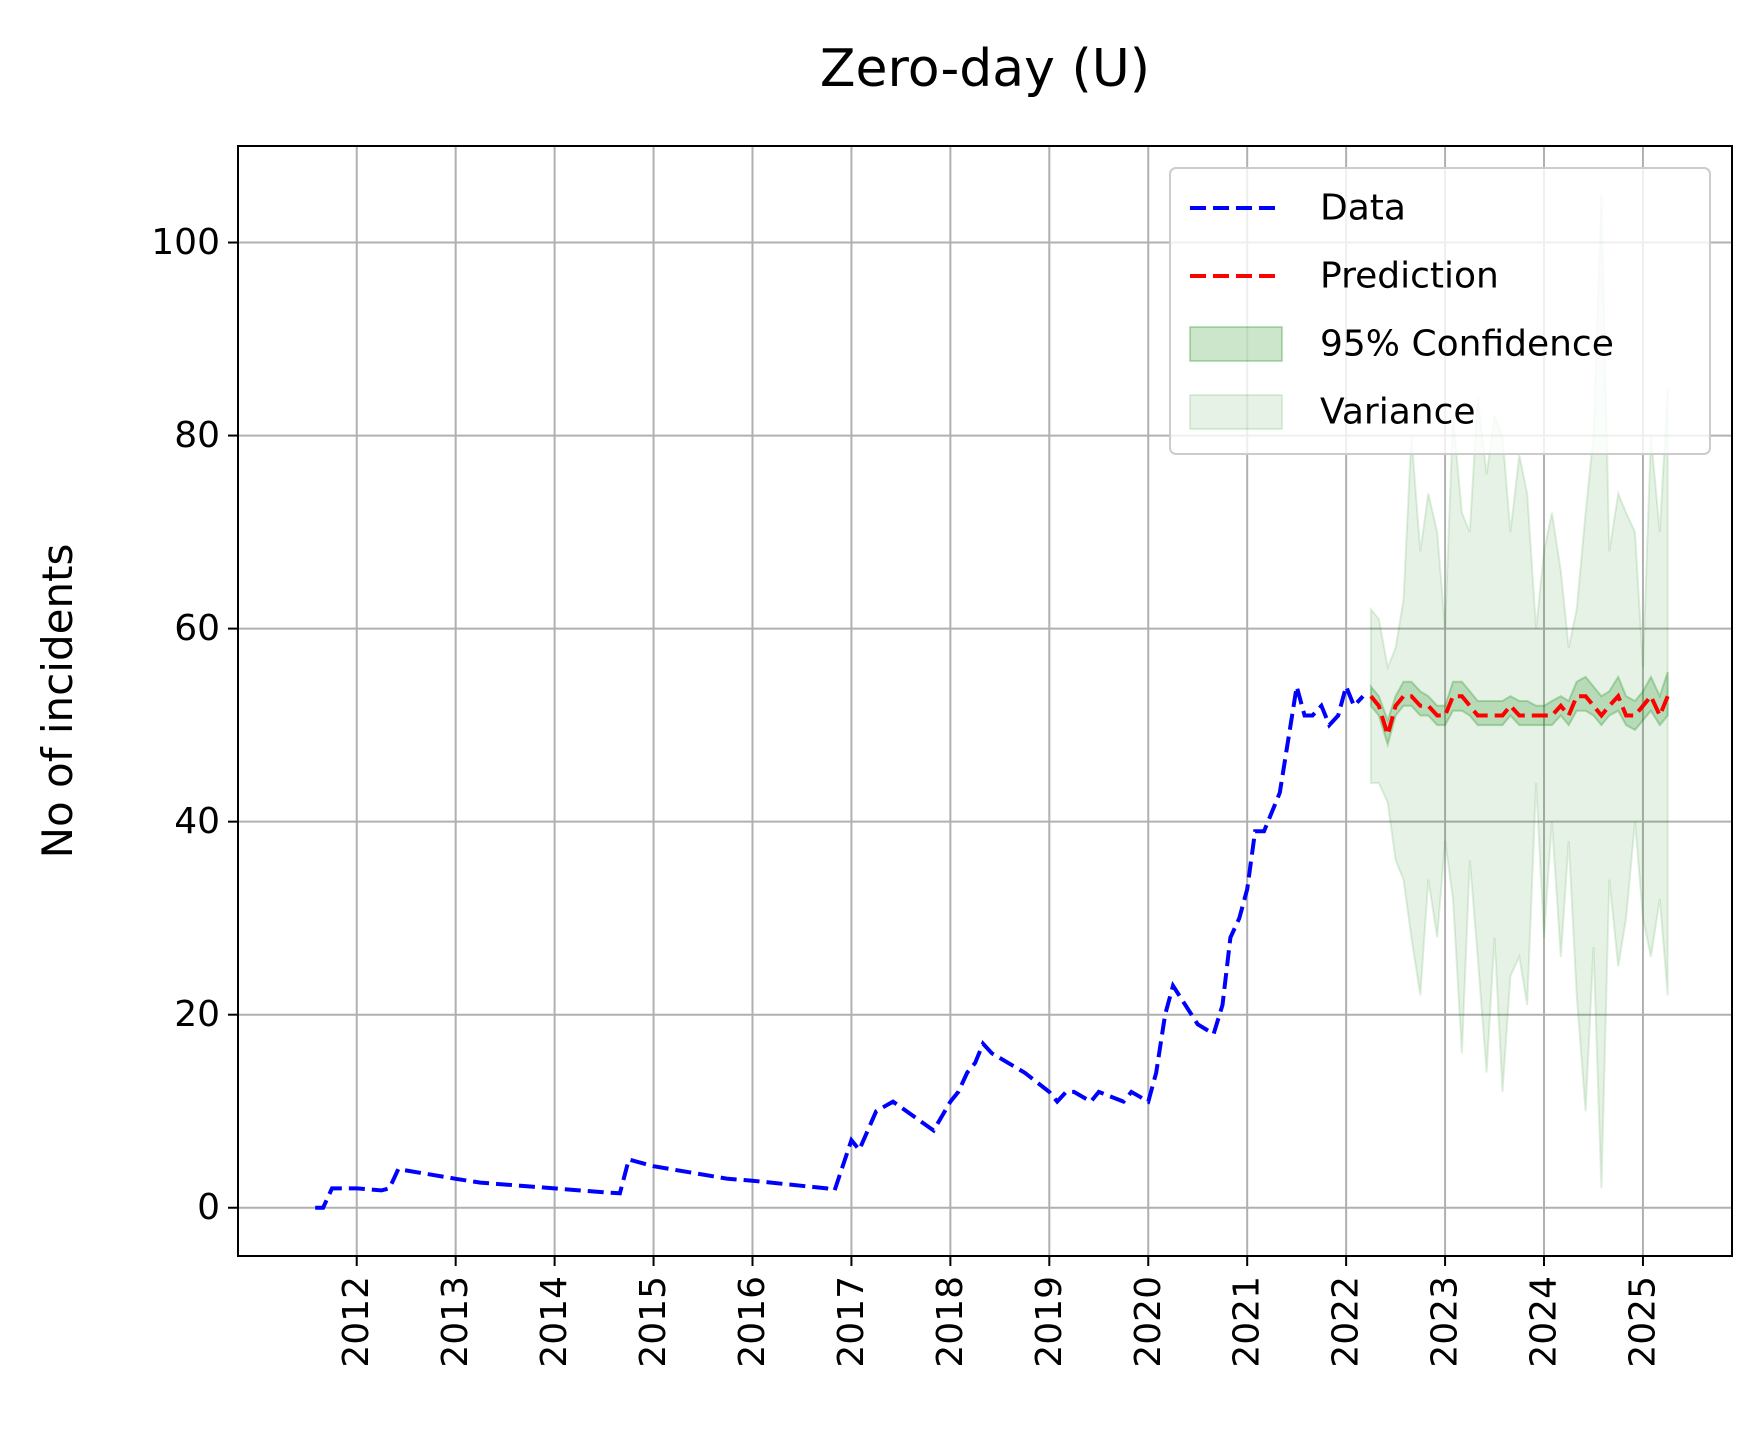 Image resolution: width=1757 pixels, height=1451 pixels. What do you see at coordinates (1049, 1322) in the screenshot?
I see `x-tick-label-2019: 2019` at bounding box center [1049, 1322].